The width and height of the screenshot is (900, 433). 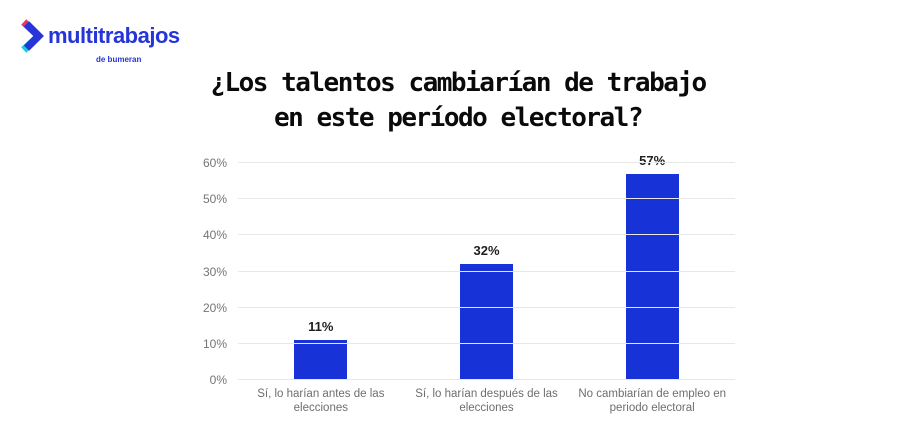 I want to click on y-axis-tick-label: 30%, so click(x=214, y=271).